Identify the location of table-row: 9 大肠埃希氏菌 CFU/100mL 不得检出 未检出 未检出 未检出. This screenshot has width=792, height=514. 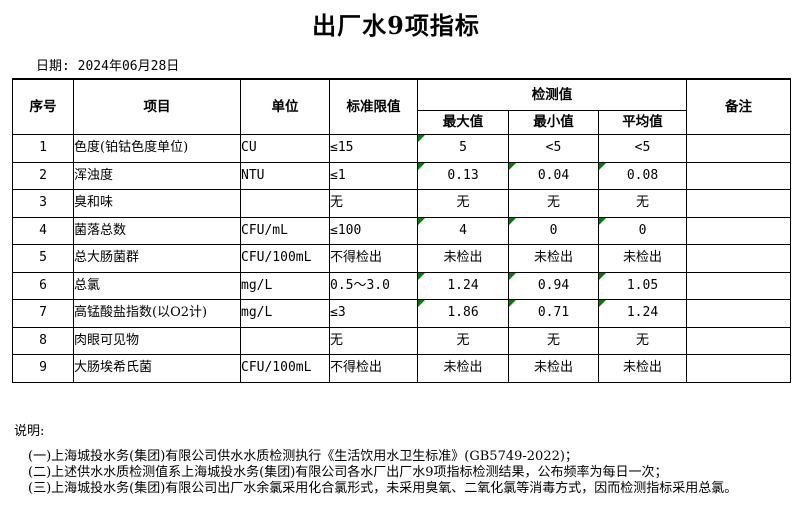
(402, 368).